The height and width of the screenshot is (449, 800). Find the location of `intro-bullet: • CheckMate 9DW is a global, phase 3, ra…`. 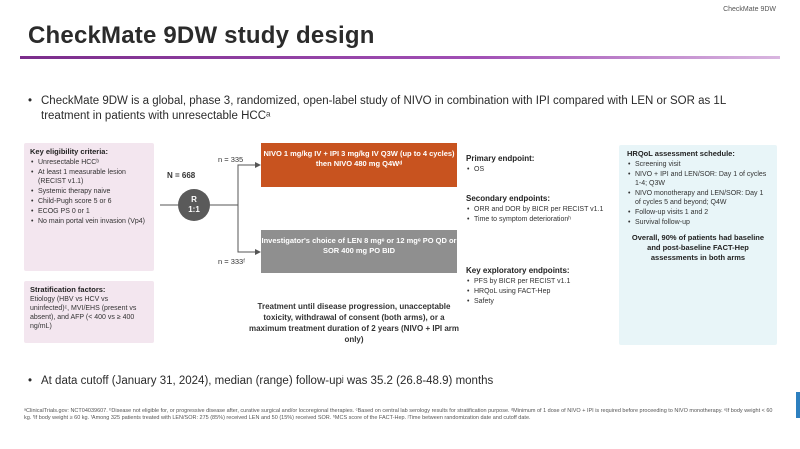

intro-bullet: • CheckMate 9DW is a global, phase 3, ra… is located at coordinates (398, 109).